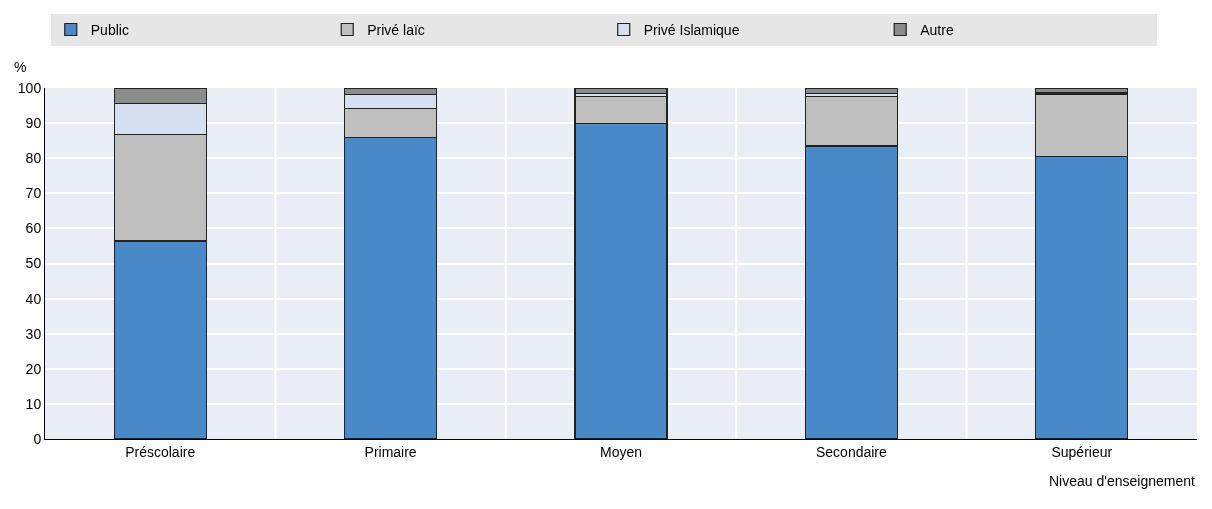 Image resolution: width=1212 pixels, height=509 pixels. I want to click on y-tick-label: 50, so click(33, 263).